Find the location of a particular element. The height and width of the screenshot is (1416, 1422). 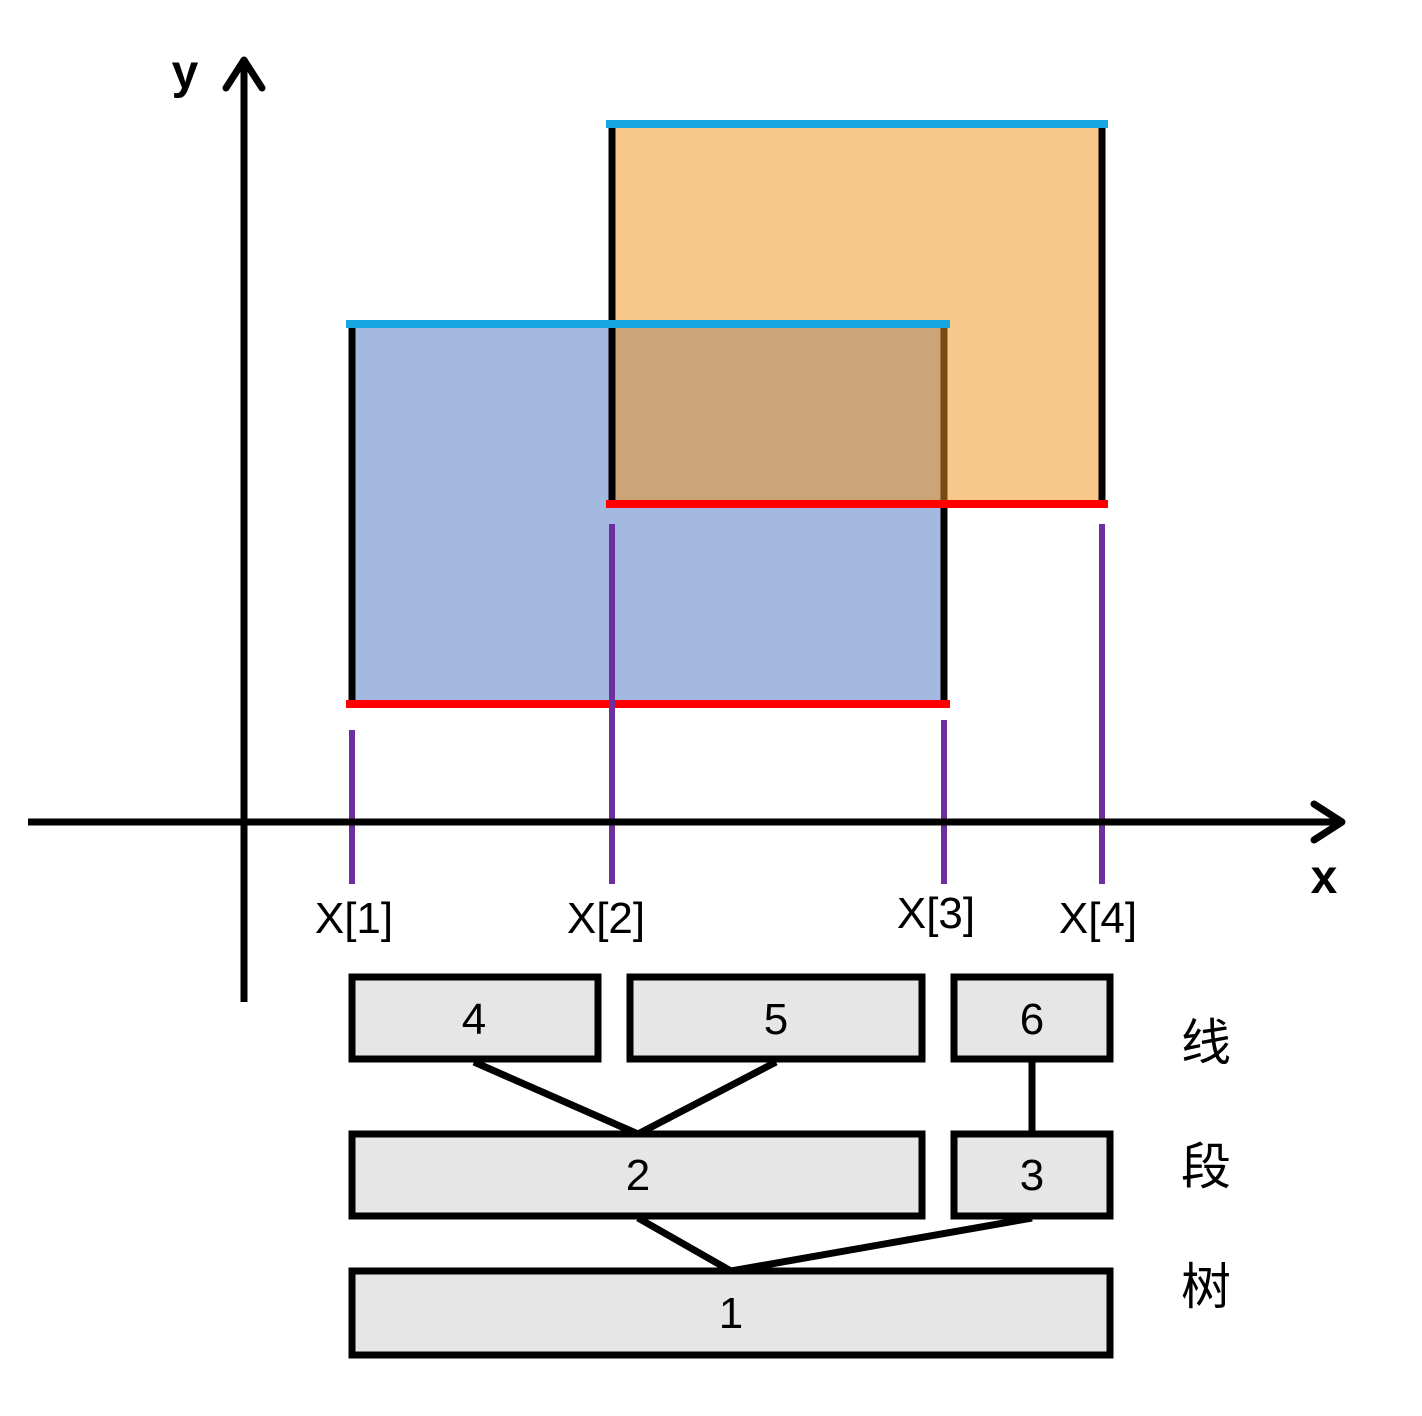

tick-label-x1: X[1] is located at coordinates (354, 918).